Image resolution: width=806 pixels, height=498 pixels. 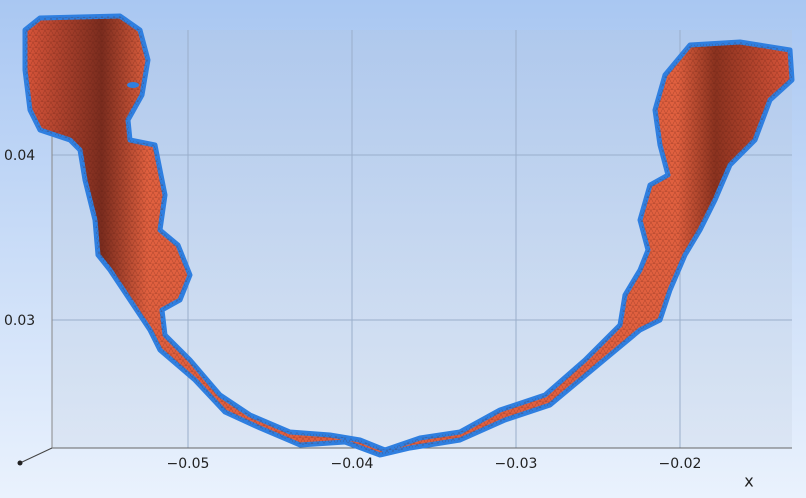 I want to click on x-tick-label: −0.03, so click(x=516, y=464).